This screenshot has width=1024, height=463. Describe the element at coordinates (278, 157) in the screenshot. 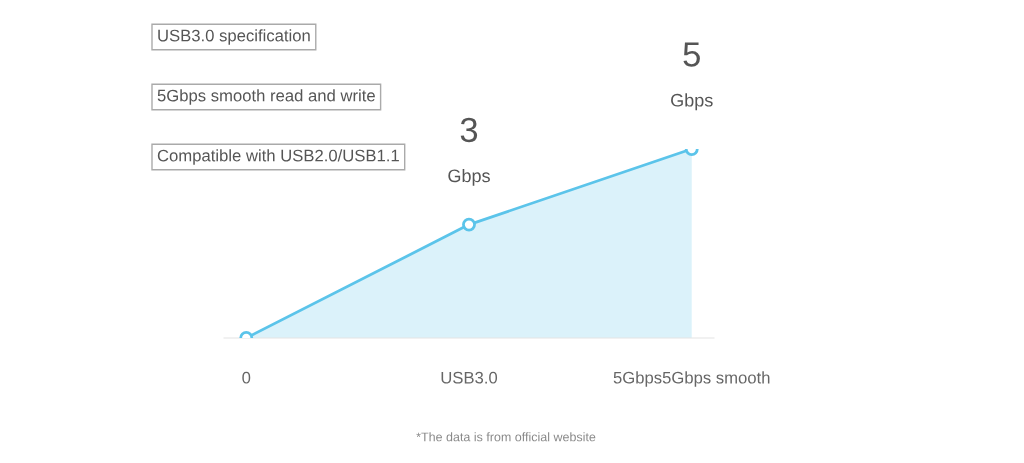

I see `annotation: Compatible with USB2.0/USB1.1` at that location.